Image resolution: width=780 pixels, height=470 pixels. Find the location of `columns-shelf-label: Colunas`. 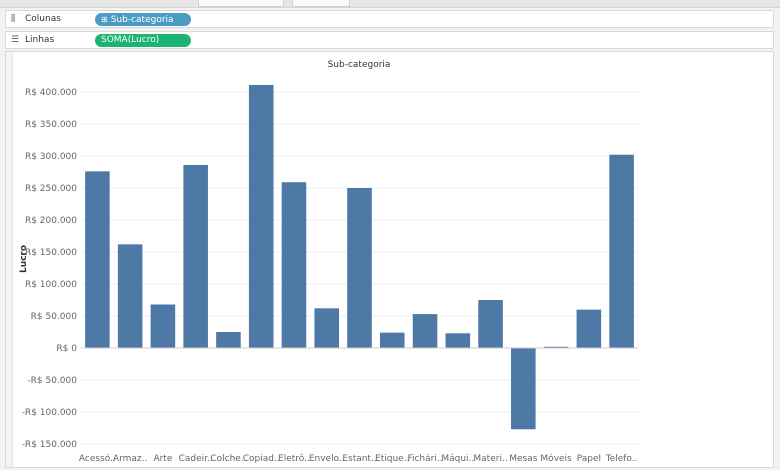

columns-shelf-label: Colunas is located at coordinates (43, 19).